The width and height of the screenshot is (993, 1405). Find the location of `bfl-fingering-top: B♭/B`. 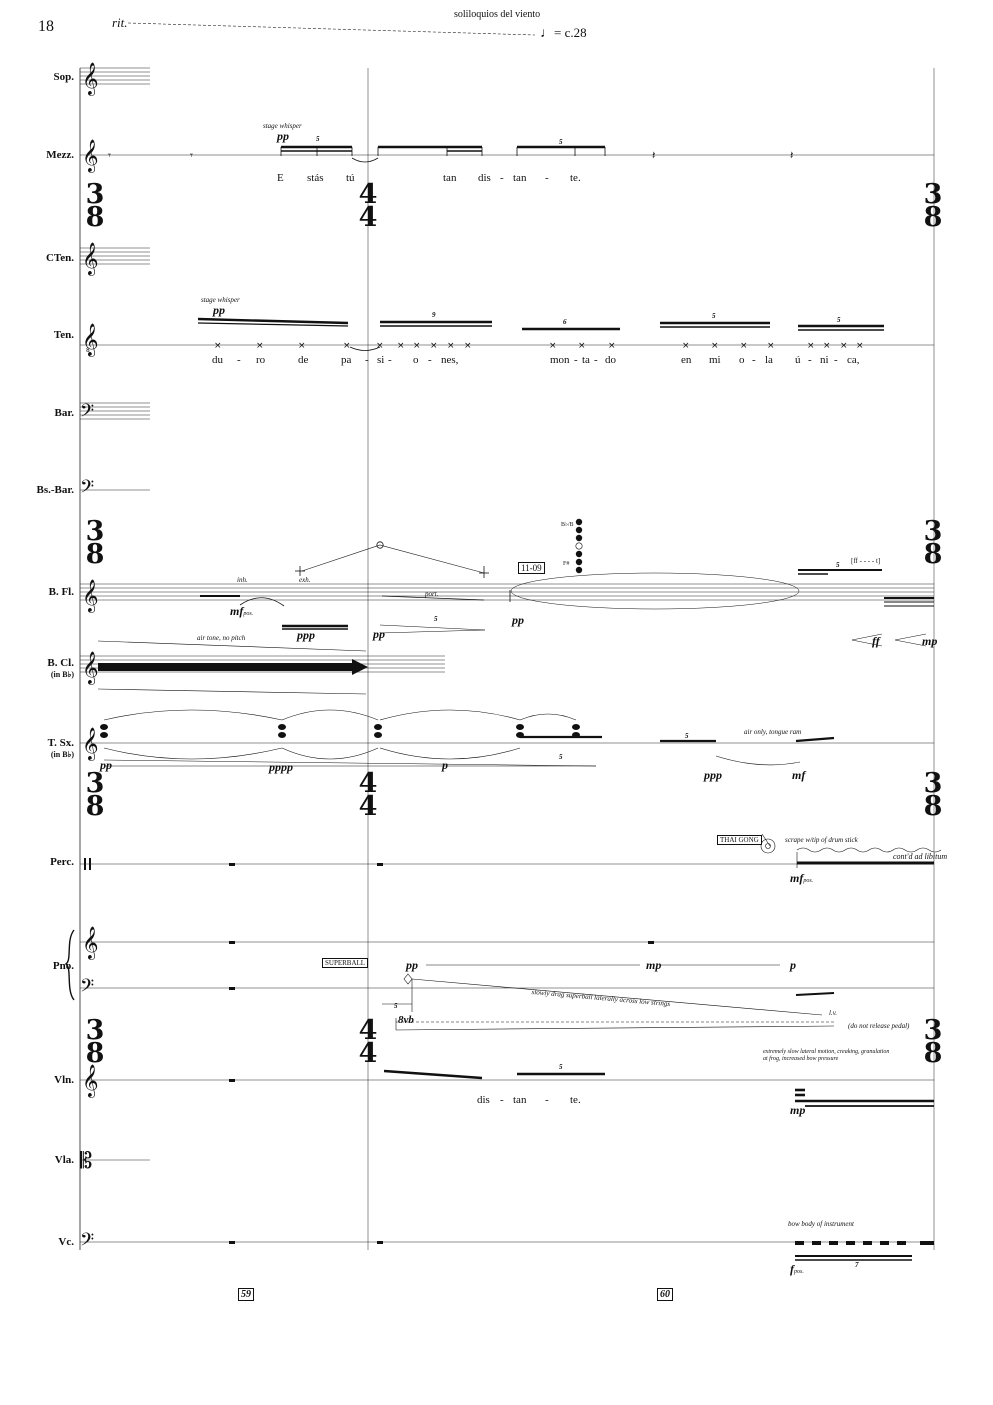

bfl-fingering-top: B♭/B is located at coordinates (567, 525).